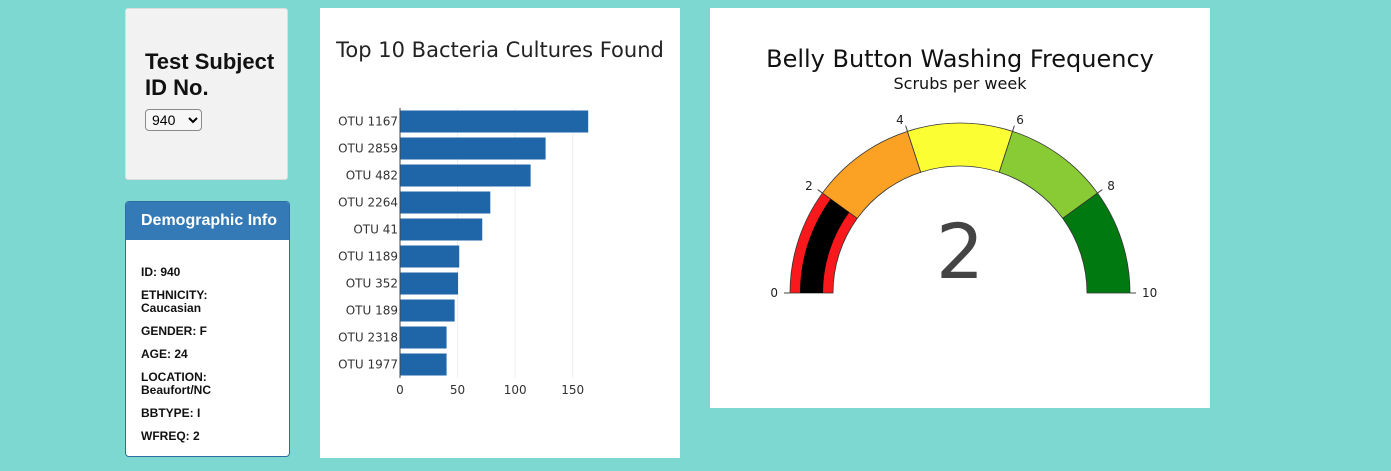 The image size is (1391, 471). What do you see at coordinates (400, 390) in the screenshot?
I see `x-tick-label: 0` at bounding box center [400, 390].